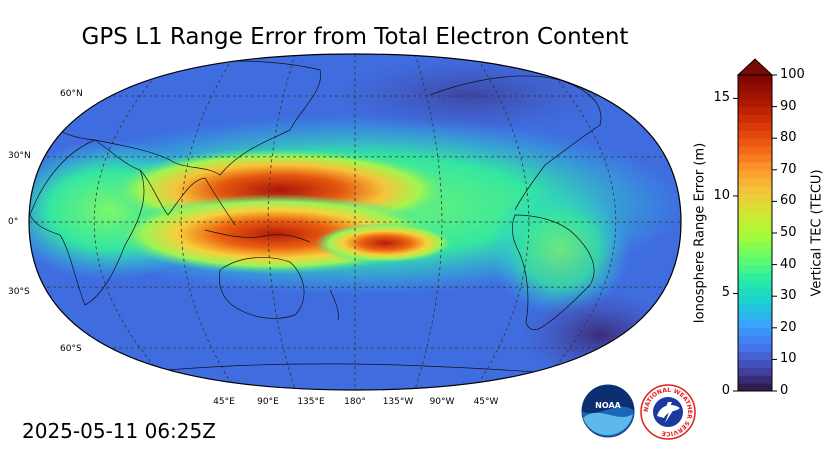 This screenshot has height=468, width=832. Describe the element at coordinates (13, 222) in the screenshot. I see `lat-label-equator: 0°` at that location.